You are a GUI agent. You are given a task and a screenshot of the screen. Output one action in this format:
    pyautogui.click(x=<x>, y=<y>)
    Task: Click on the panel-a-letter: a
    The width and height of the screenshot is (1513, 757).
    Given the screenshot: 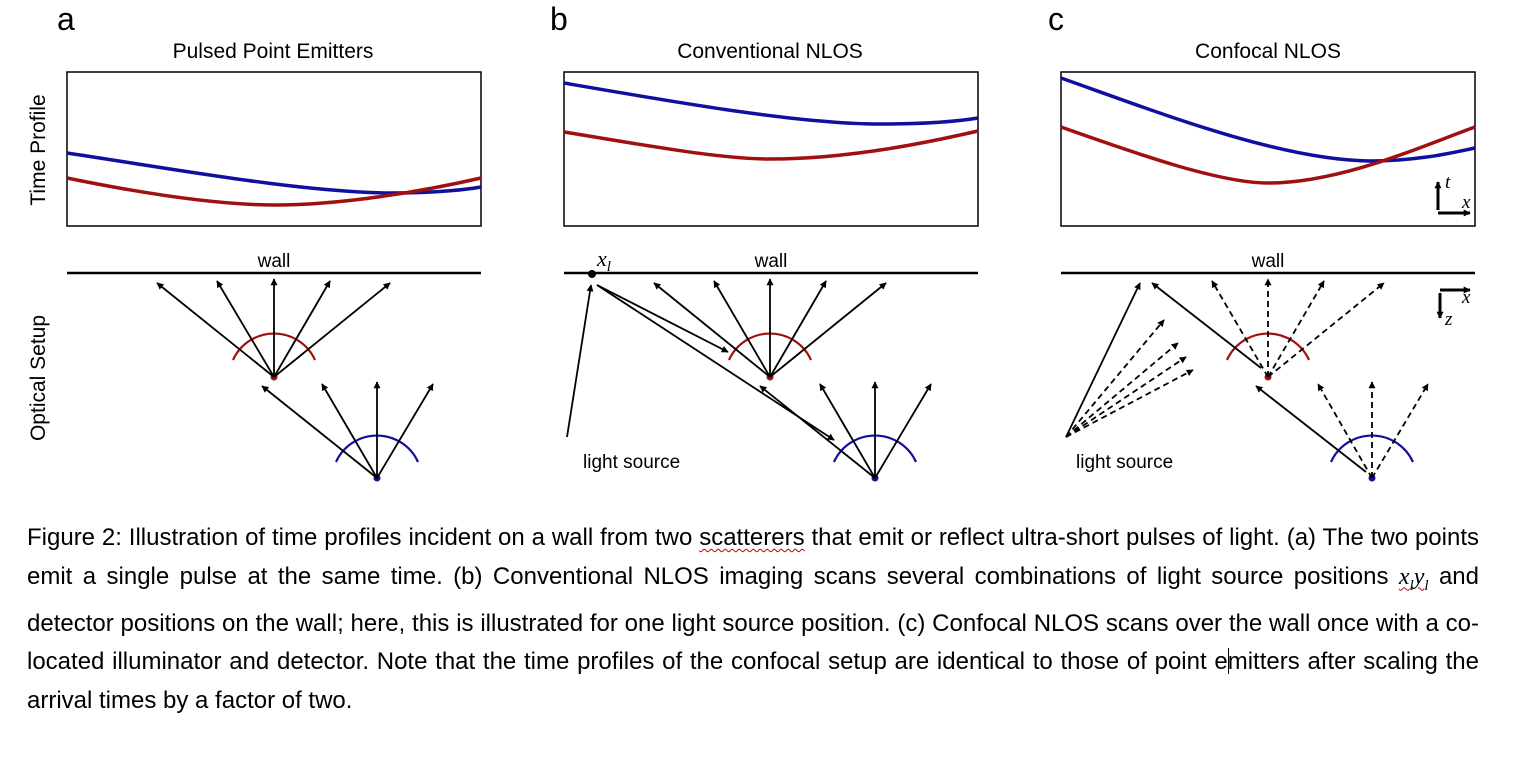 What is the action you would take?
    pyautogui.click(x=66, y=19)
    